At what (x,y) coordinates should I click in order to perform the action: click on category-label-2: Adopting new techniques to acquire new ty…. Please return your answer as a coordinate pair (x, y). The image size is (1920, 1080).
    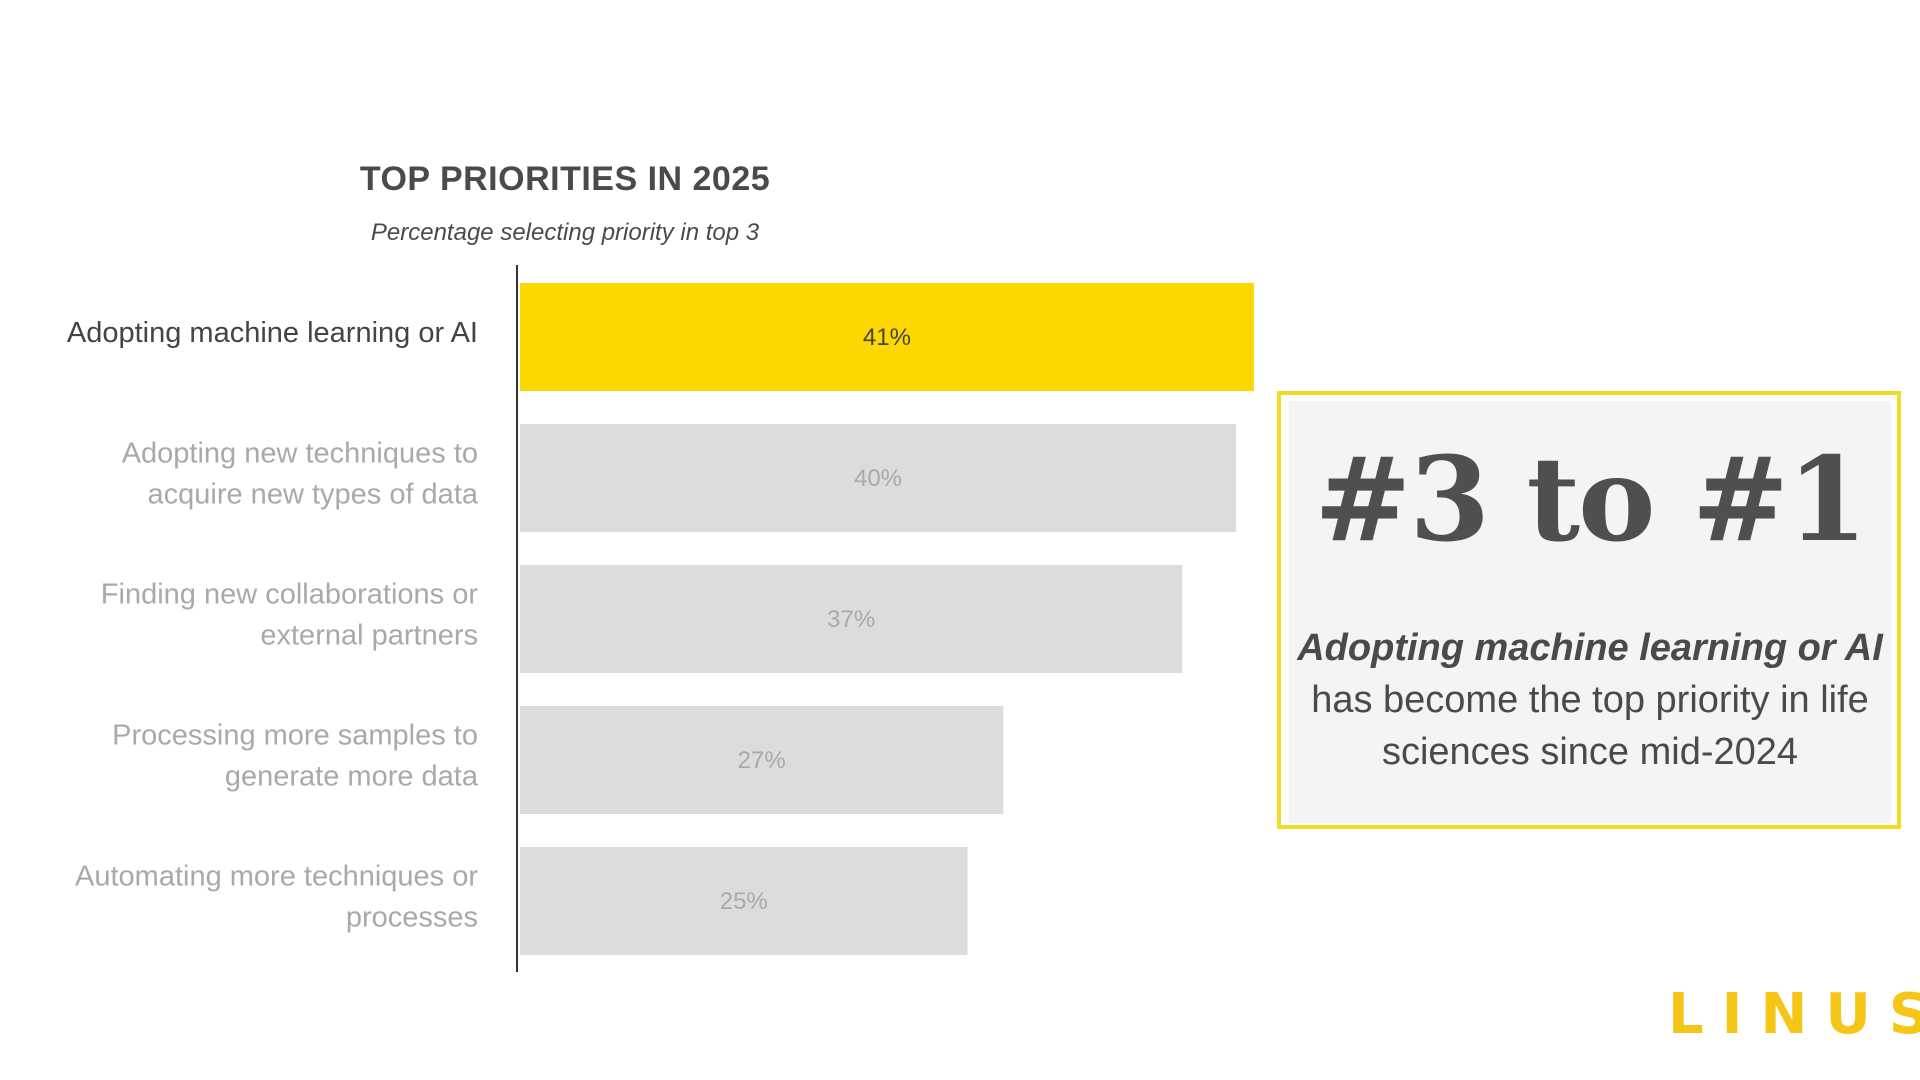
    Looking at the image, I should click on (300, 474).